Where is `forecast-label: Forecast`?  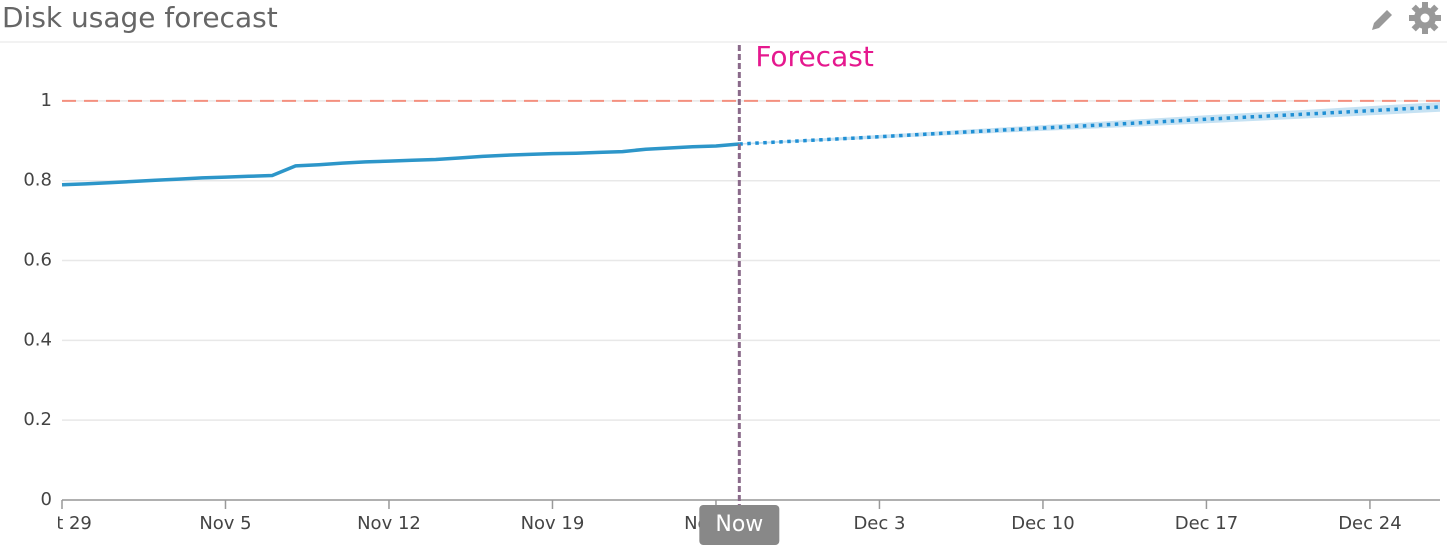 forecast-label: Forecast is located at coordinates (814, 56).